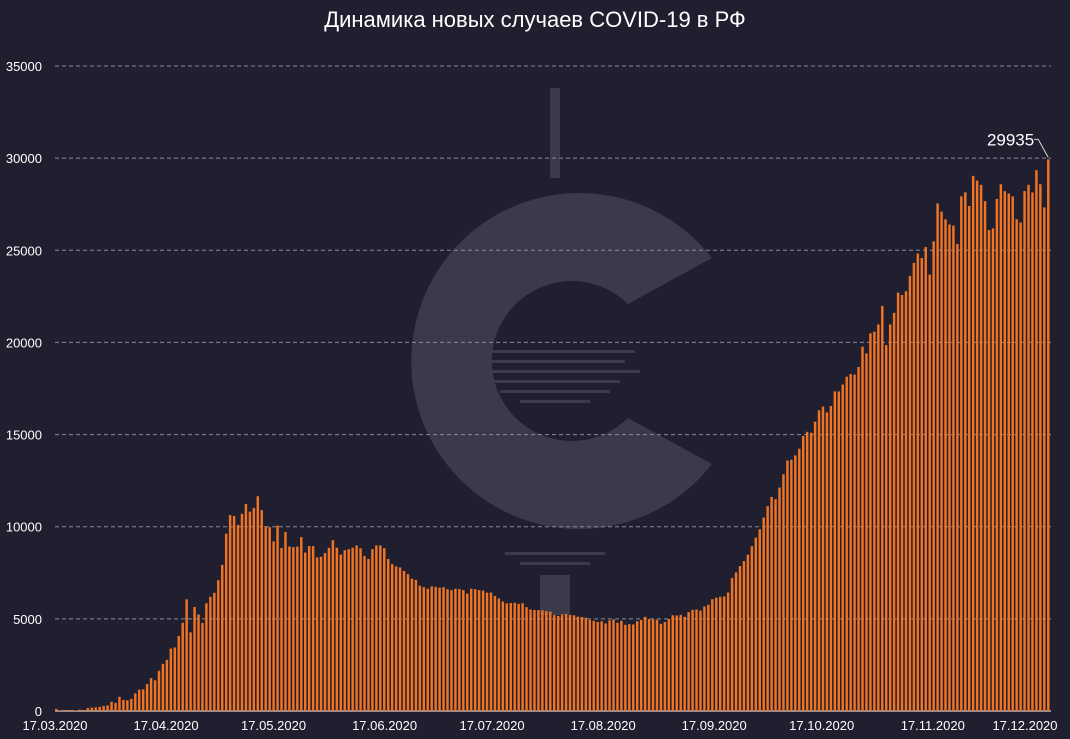  What do you see at coordinates (714, 725) in the screenshot?
I see `x-tick-label: 17.09.2020` at bounding box center [714, 725].